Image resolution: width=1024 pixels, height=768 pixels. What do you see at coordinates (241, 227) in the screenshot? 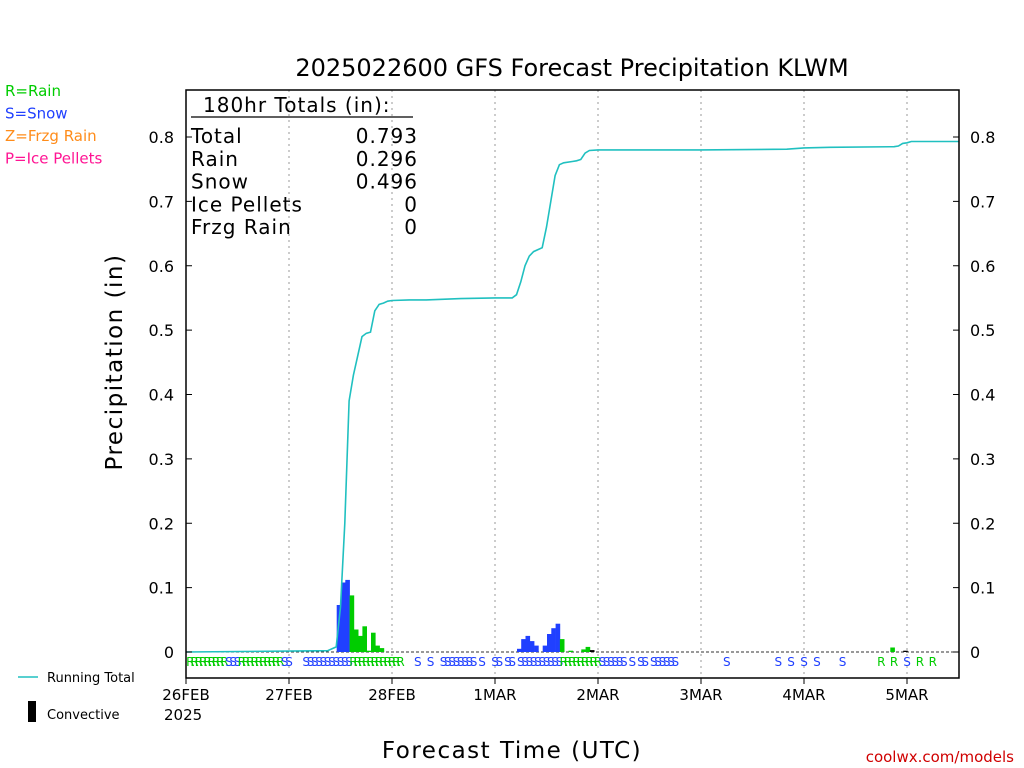
I see `totals-row-label: Frzg Rain` at bounding box center [241, 227].